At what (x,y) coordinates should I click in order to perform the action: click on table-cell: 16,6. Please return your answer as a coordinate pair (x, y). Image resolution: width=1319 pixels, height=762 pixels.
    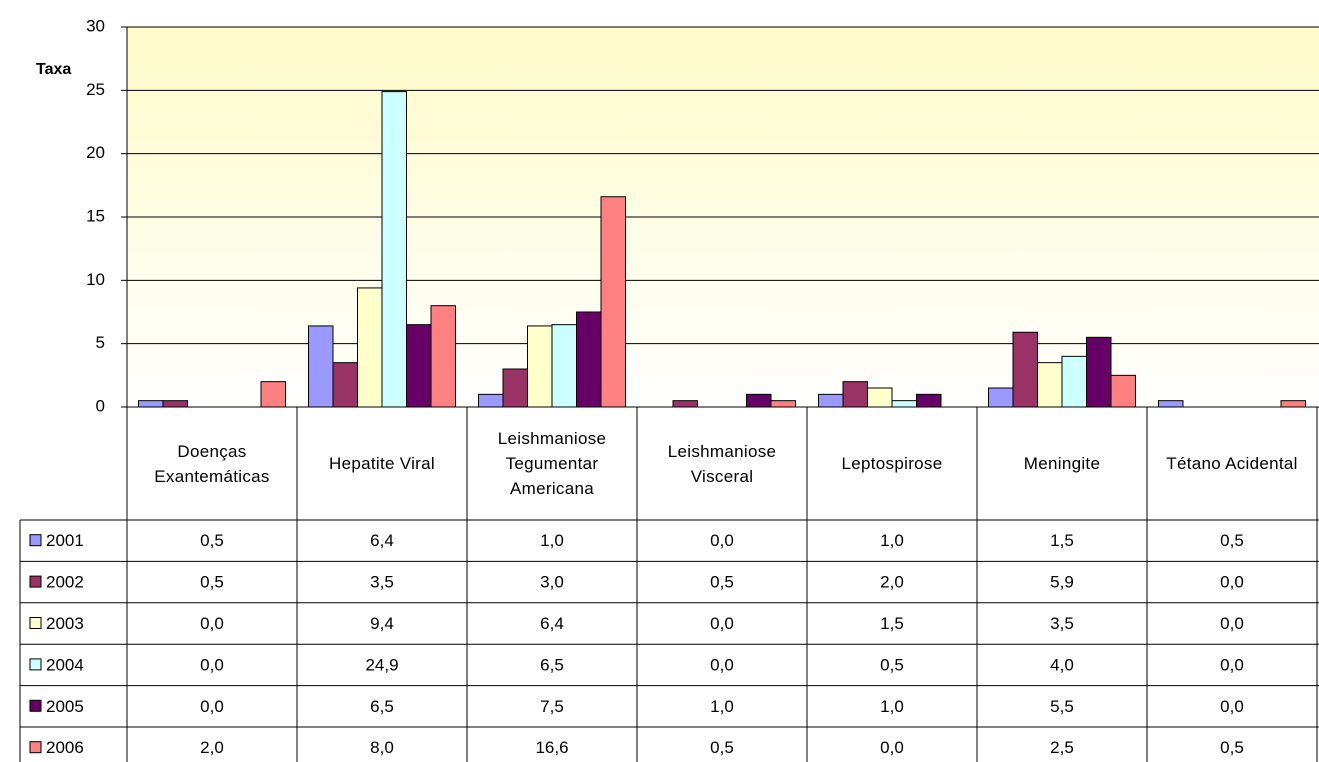
    Looking at the image, I should click on (551, 747).